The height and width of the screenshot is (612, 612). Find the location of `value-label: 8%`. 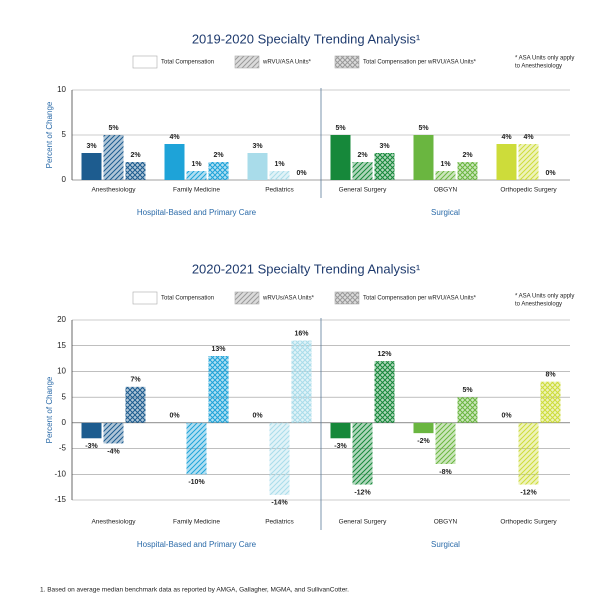

value-label: 8% is located at coordinates (550, 375).